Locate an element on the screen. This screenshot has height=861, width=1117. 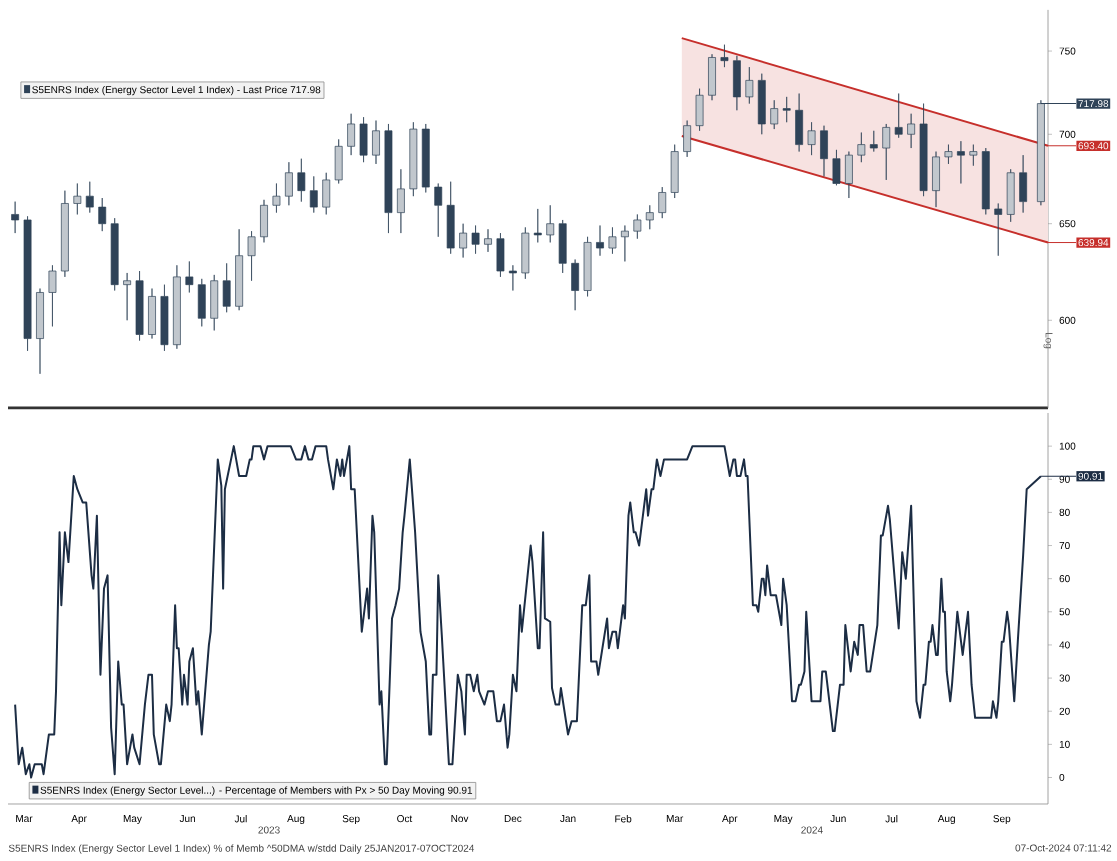
y-tick-label: 20 is located at coordinates (1064, 711).